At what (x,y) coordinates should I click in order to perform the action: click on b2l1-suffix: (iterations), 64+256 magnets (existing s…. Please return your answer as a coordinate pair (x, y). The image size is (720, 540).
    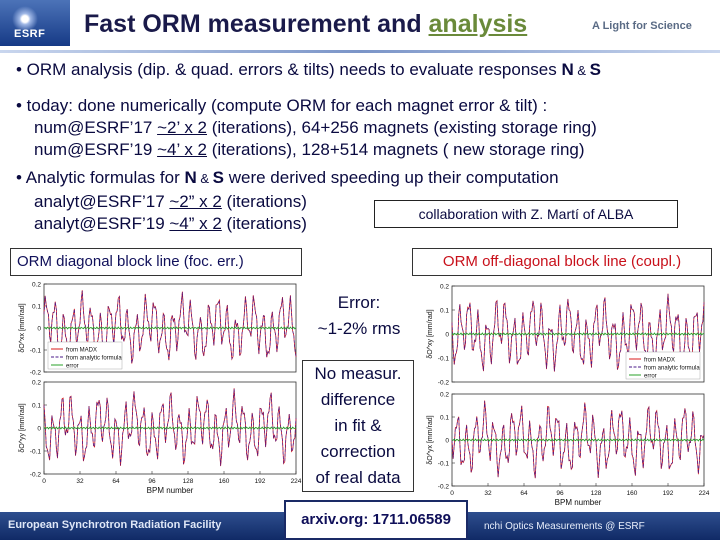
    Looking at the image, I should click on (402, 127).